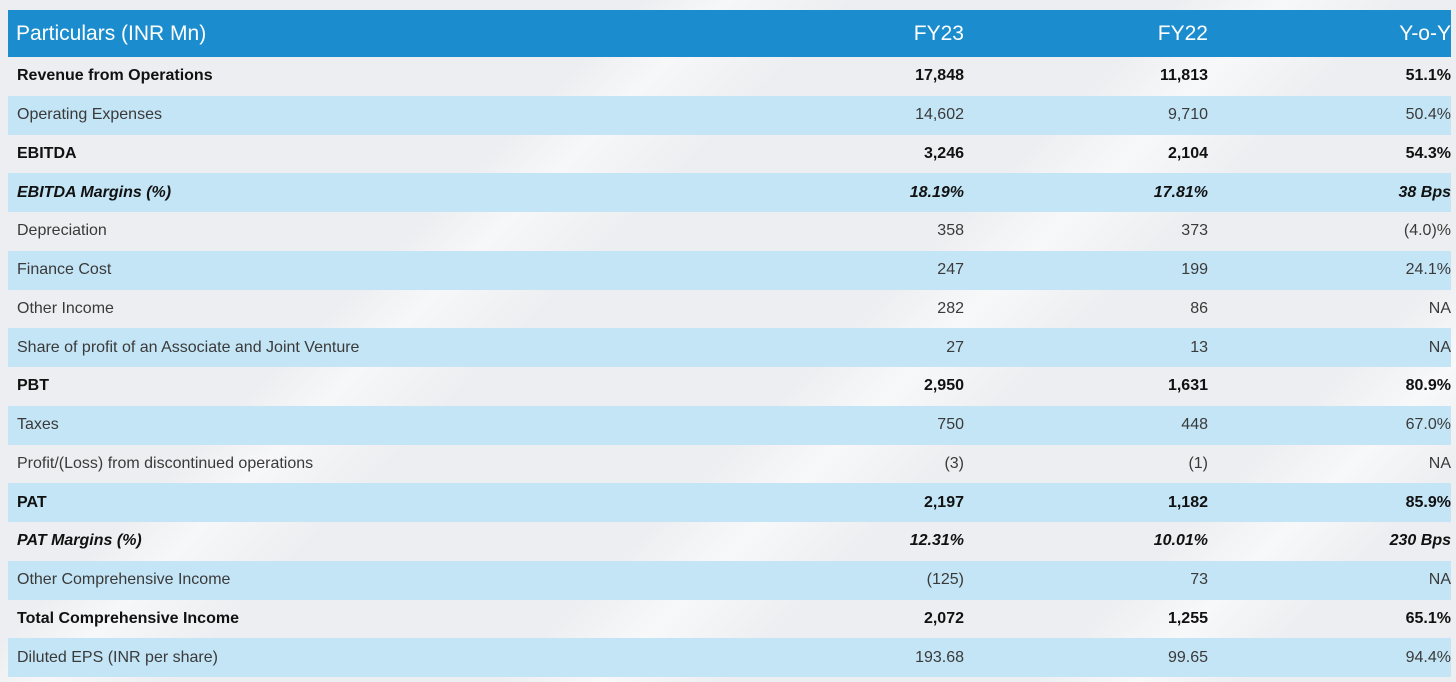 This screenshot has height=682, width=1456. Describe the element at coordinates (32, 502) in the screenshot. I see `row-label: PAT` at that location.